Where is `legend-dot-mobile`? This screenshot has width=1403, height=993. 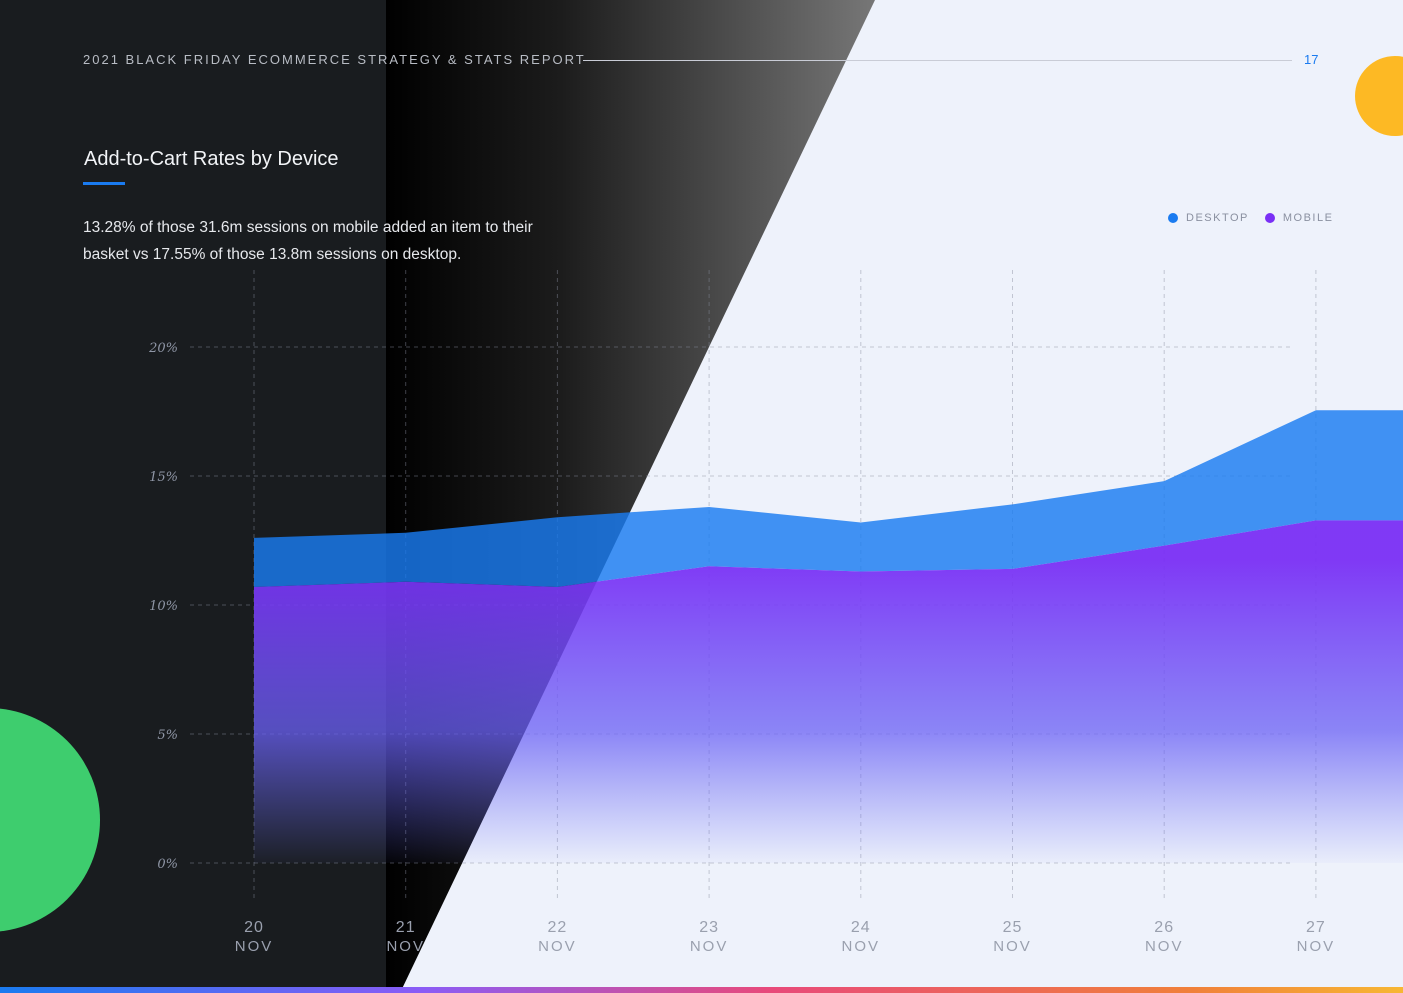
legend-dot-mobile is located at coordinates (1269, 218).